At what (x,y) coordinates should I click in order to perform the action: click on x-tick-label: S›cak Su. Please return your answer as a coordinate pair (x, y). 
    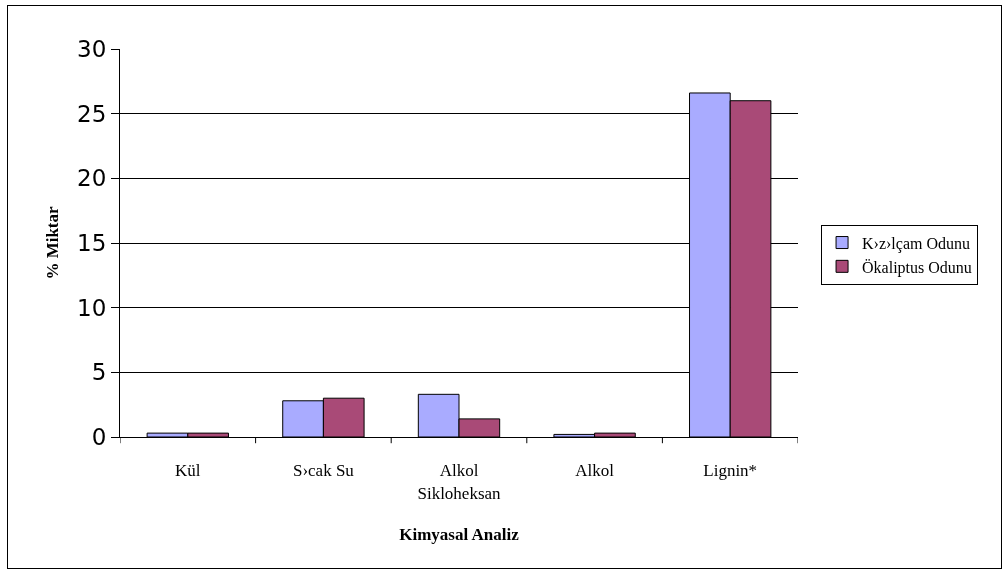
    Looking at the image, I should click on (323, 471).